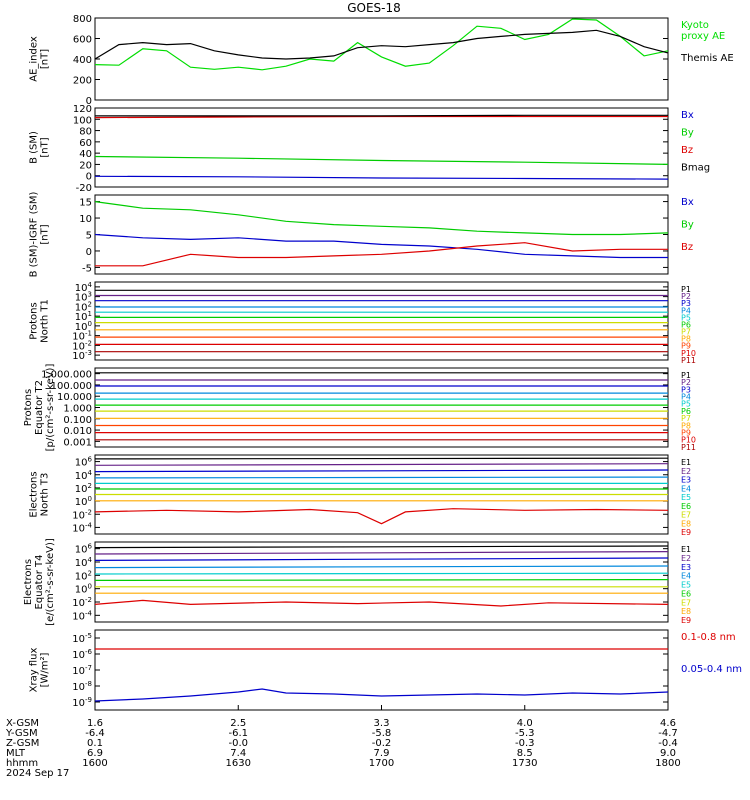 Image resolution: width=750 pixels, height=800 pixels. What do you see at coordinates (82, 120) in the screenshot?
I see `y-tick-label: 100` at bounding box center [82, 120].